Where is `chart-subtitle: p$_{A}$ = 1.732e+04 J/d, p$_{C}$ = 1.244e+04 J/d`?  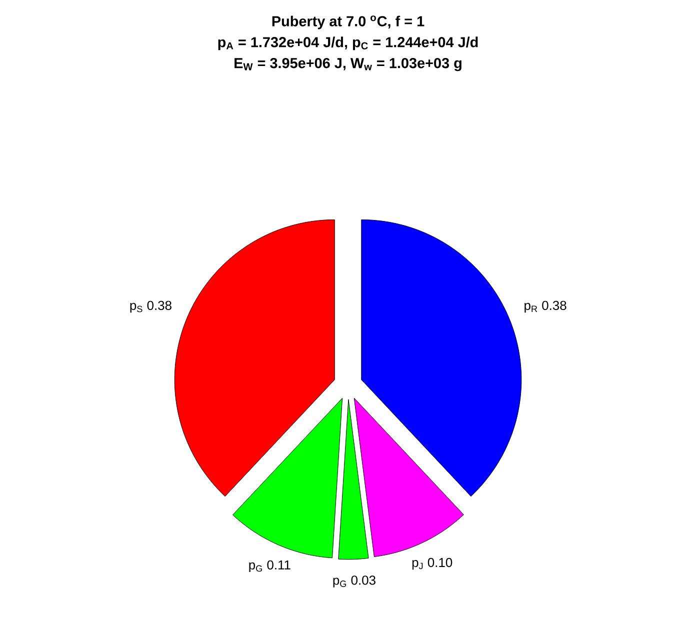
chart-subtitle: p$_{A}$ = 1.732e+04 J/d, p$_{C}$ = 1.244e+04 J/d is located at coordinates (348, 43).